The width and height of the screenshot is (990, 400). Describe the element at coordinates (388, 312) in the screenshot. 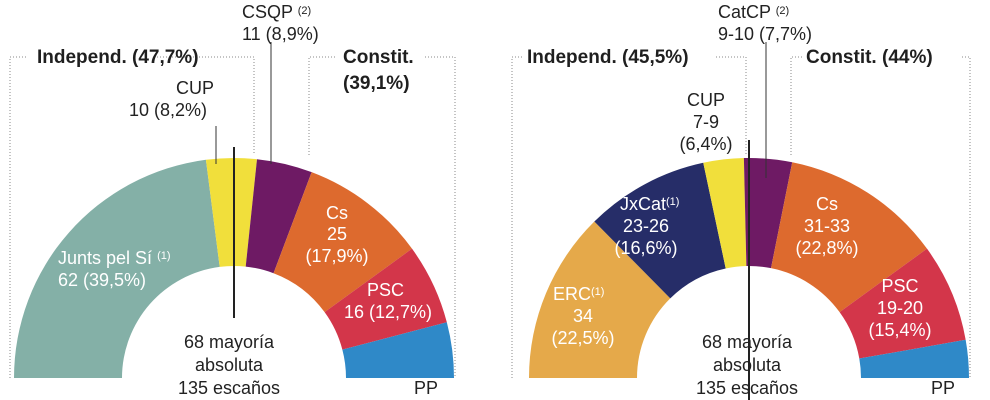

I see `psc-detail: 16 (12,7%)` at that location.